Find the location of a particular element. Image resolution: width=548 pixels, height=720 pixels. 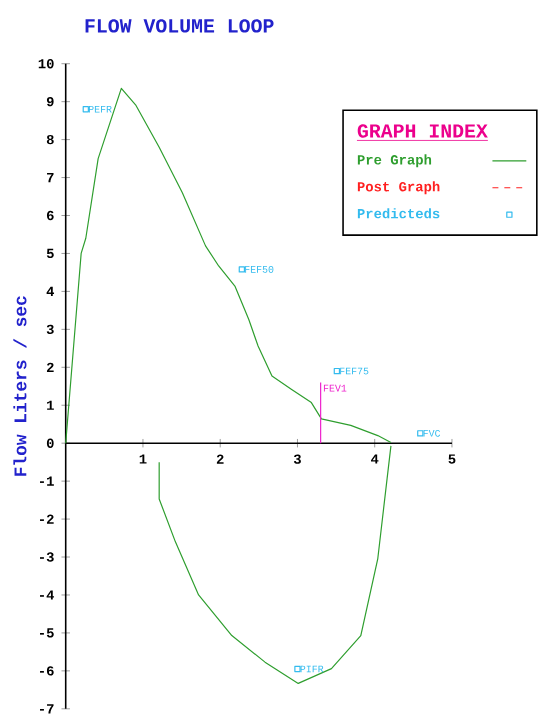

y-axis-title: Flow Liters / sec is located at coordinates (20, 386).